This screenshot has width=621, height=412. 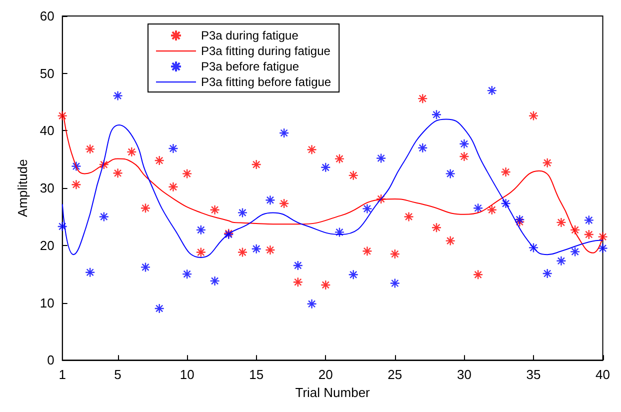 What do you see at coordinates (62, 374) in the screenshot?
I see `x-tick-label: 1` at bounding box center [62, 374].